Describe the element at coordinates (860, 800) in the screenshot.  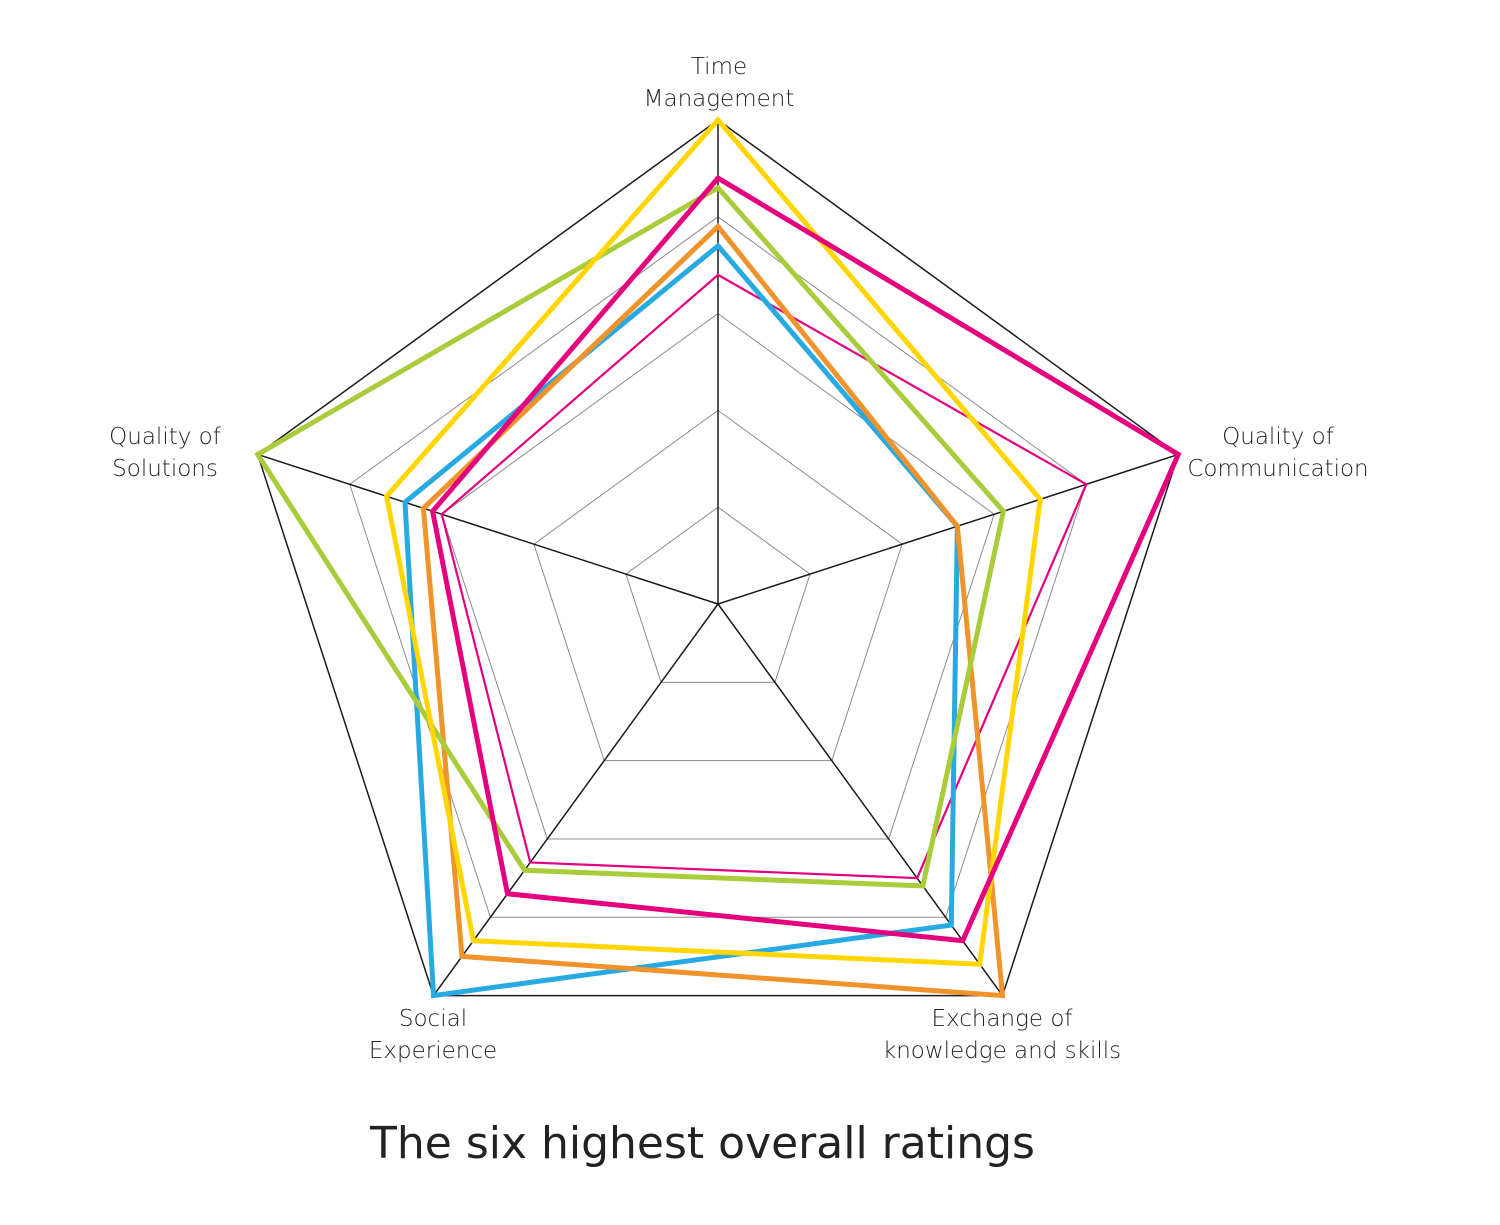
I see `spoke-exchange` at that location.